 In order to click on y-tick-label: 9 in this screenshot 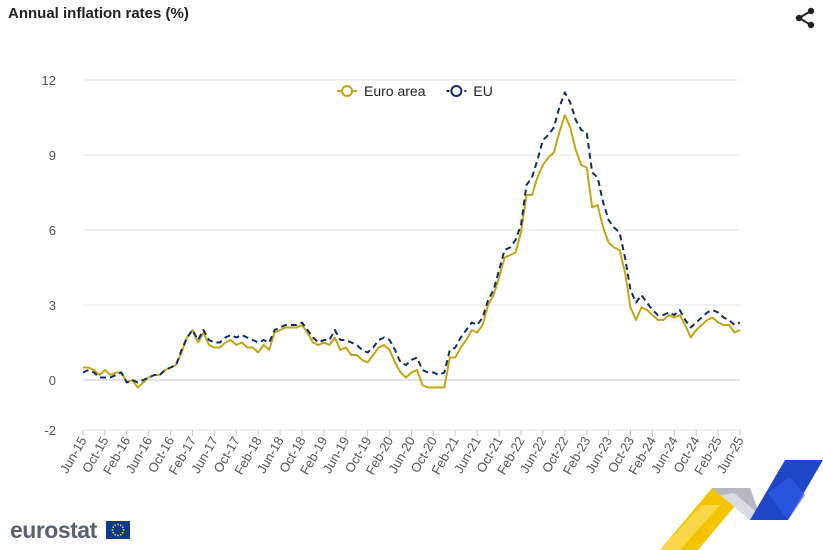, I will do `click(52, 155)`.